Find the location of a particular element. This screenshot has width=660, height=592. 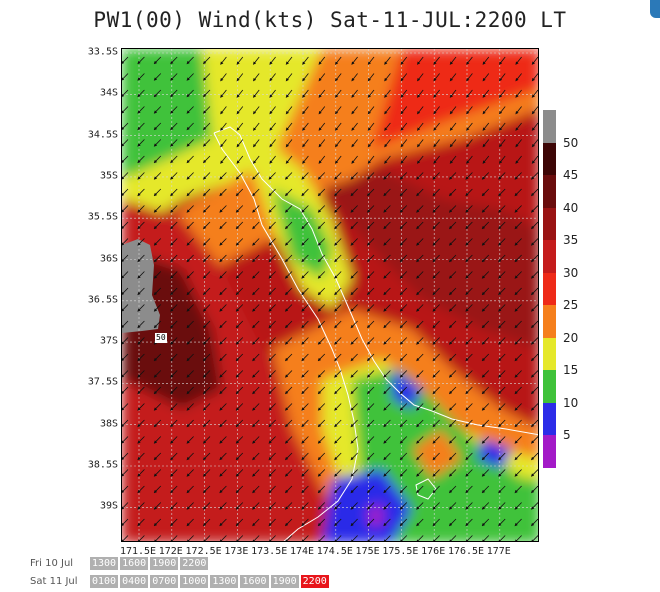

map-title: PW1(00) Wind(kts) Sat-11-JUL:2200 LT is located at coordinates (330, 20).